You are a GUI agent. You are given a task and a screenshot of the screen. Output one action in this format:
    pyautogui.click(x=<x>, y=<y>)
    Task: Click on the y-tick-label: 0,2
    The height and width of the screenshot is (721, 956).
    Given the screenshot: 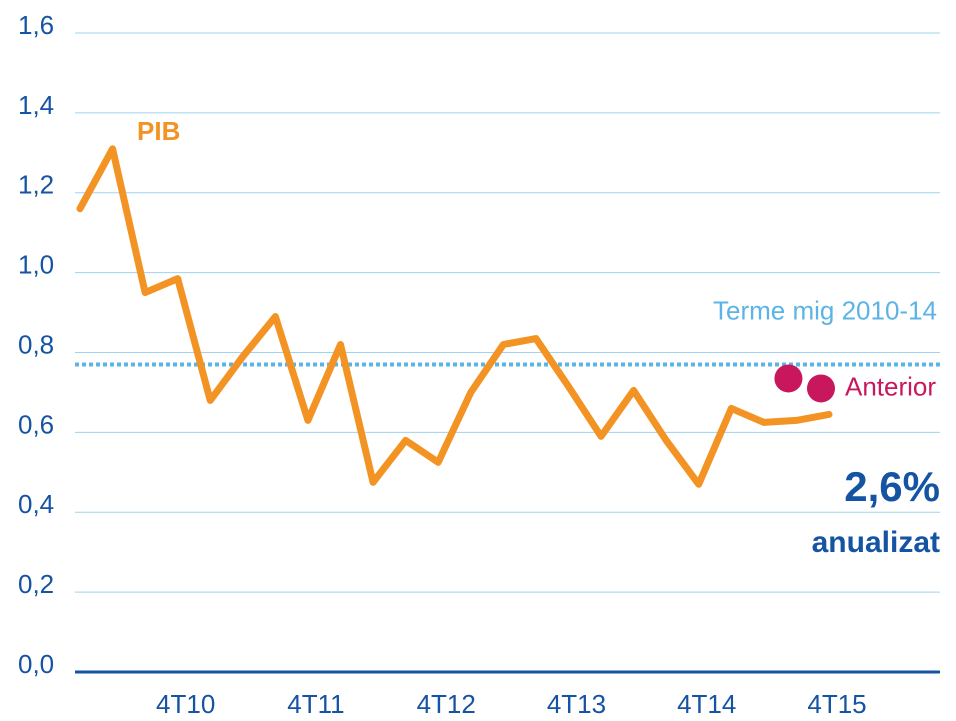 What is the action you would take?
    pyautogui.click(x=36, y=584)
    